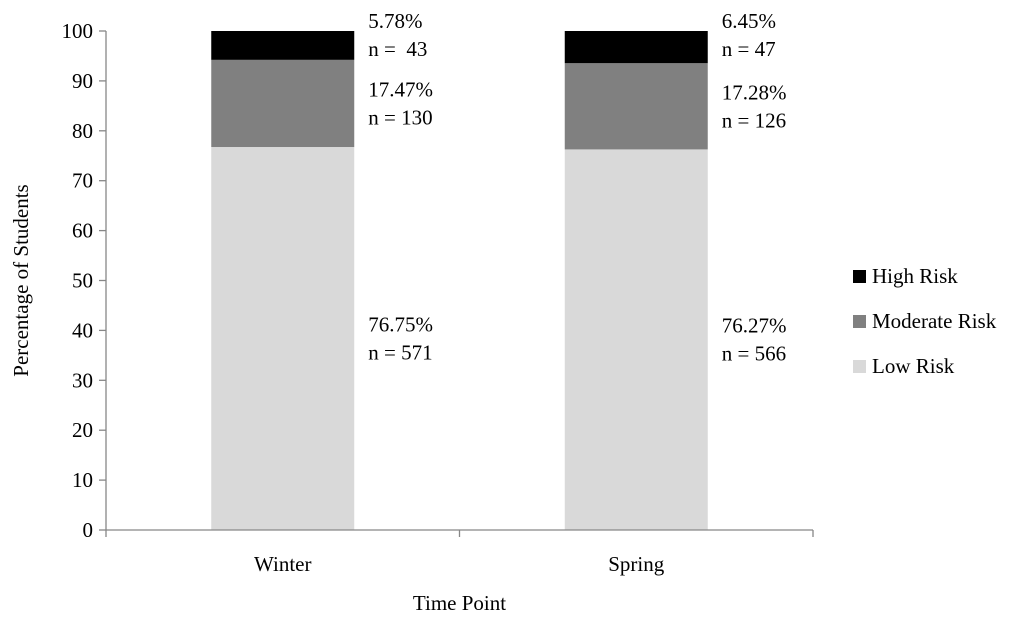  What do you see at coordinates (82, 430) in the screenshot?
I see `y-tick-label: 20` at bounding box center [82, 430].